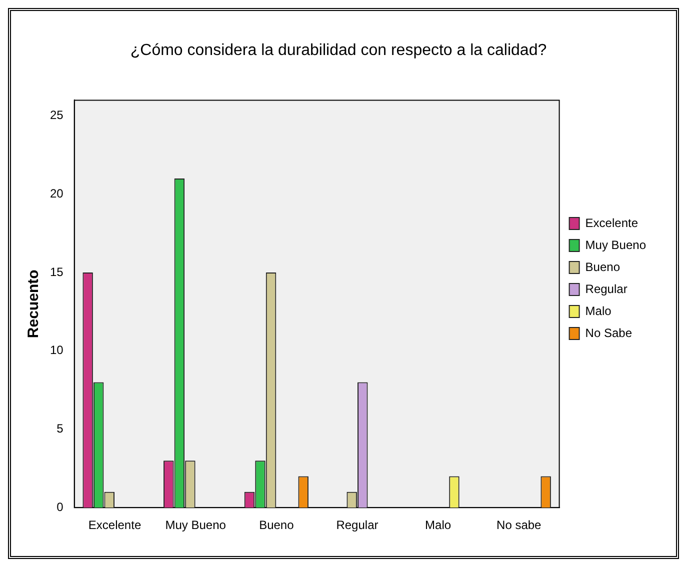 The height and width of the screenshot is (571, 691). Describe the element at coordinates (338, 51) in the screenshot. I see `chart-title: ¿Cómo considera la durabilidad con respecto a la calidad?` at that location.